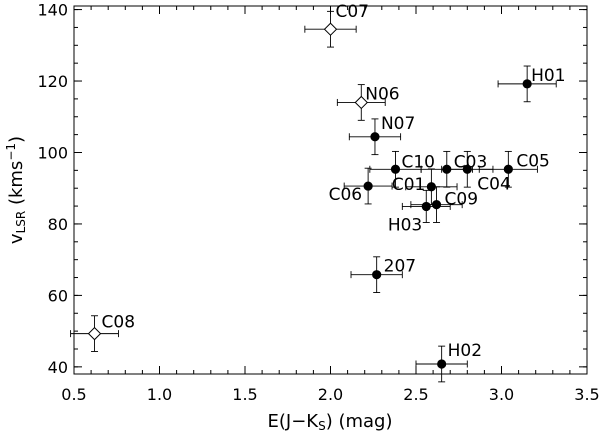  I want to click on point-label: 207, so click(400, 267).